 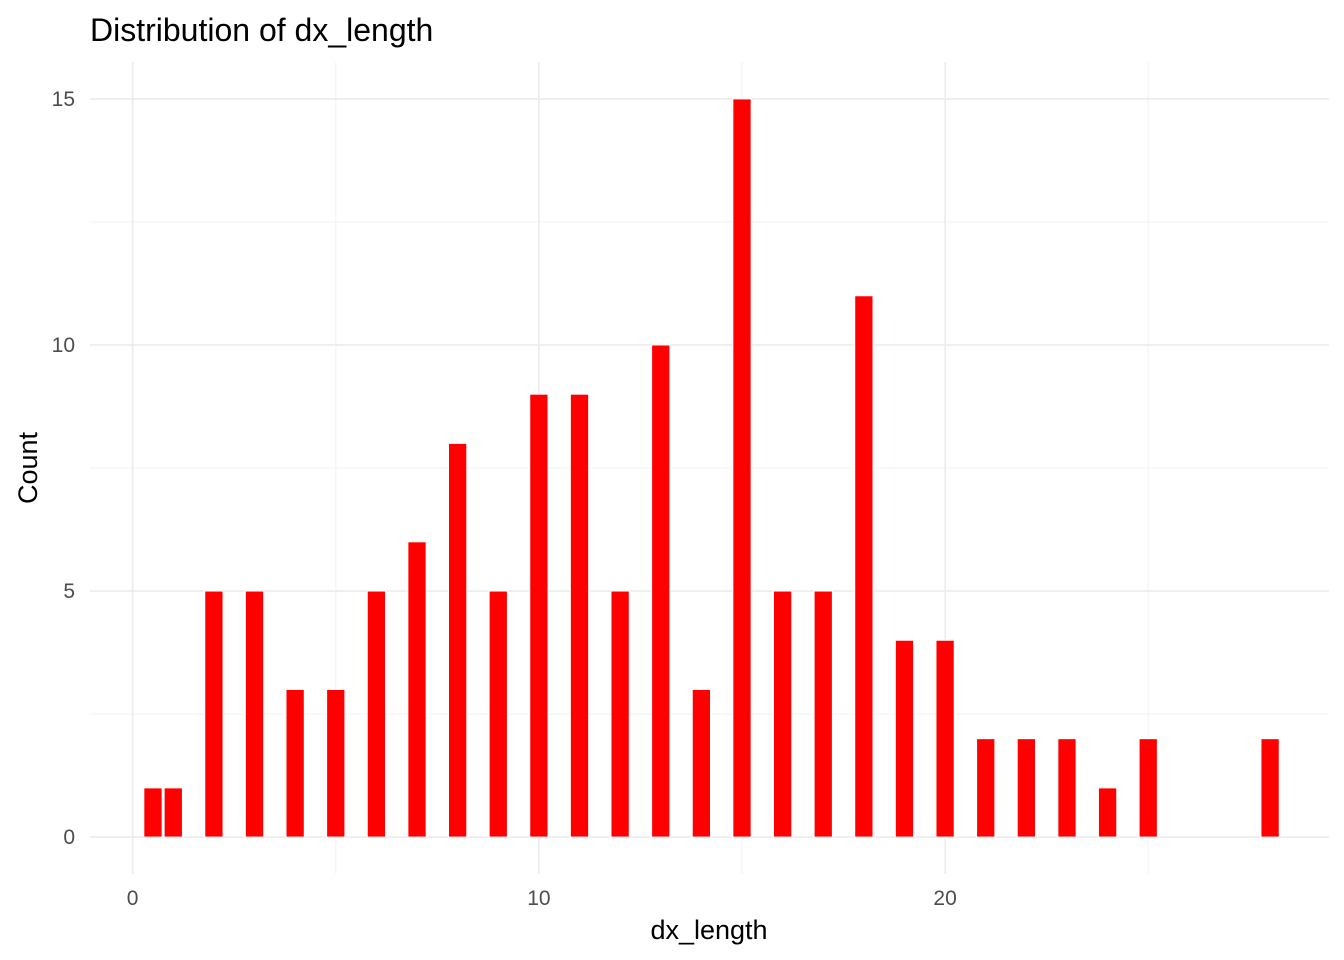 What do you see at coordinates (708, 930) in the screenshot?
I see `x-axis-title: dx_length` at bounding box center [708, 930].